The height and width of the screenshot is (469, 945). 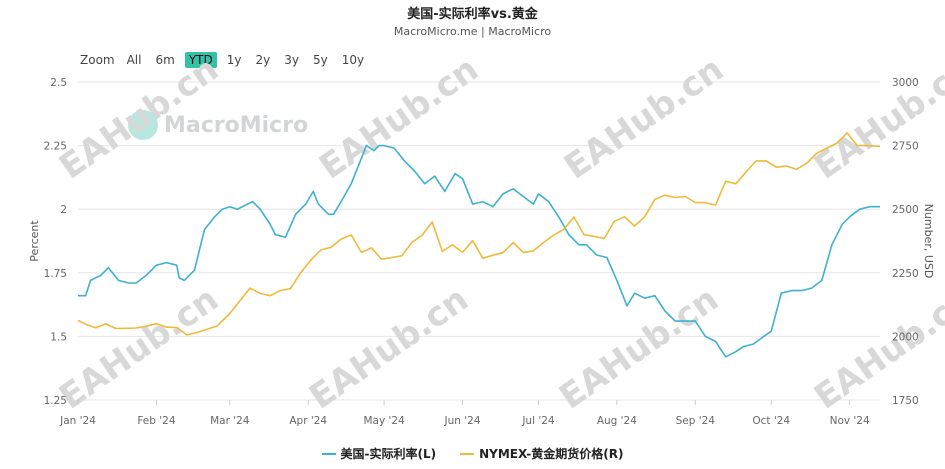 I want to click on y-right-tick-label: 2500, so click(x=905, y=210).